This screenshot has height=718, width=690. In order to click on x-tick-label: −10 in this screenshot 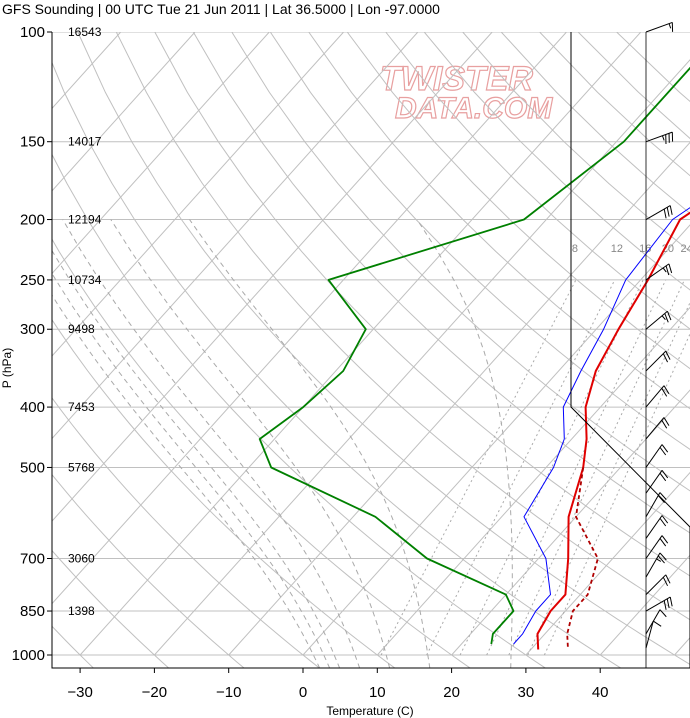, I will do `click(228, 692)`.